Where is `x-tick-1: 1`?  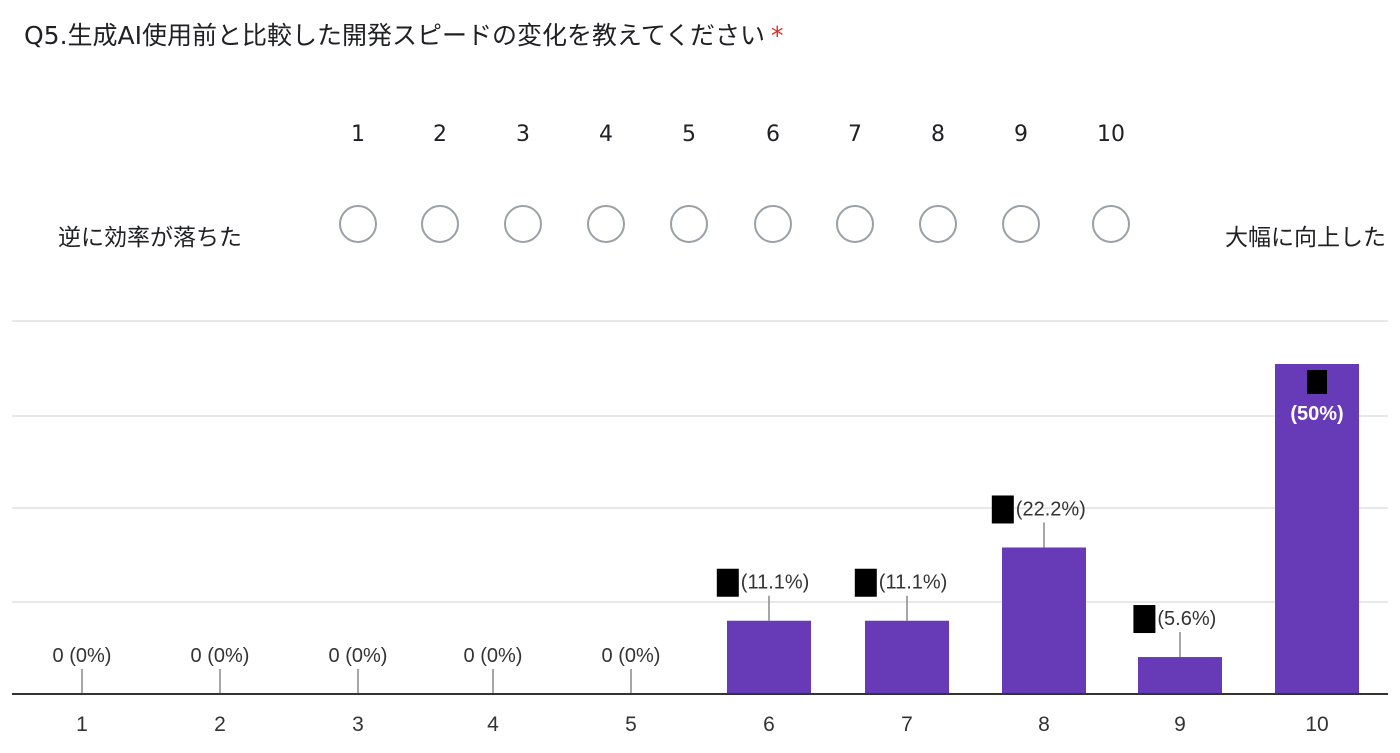
x-tick-1: 1 is located at coordinates (82, 724).